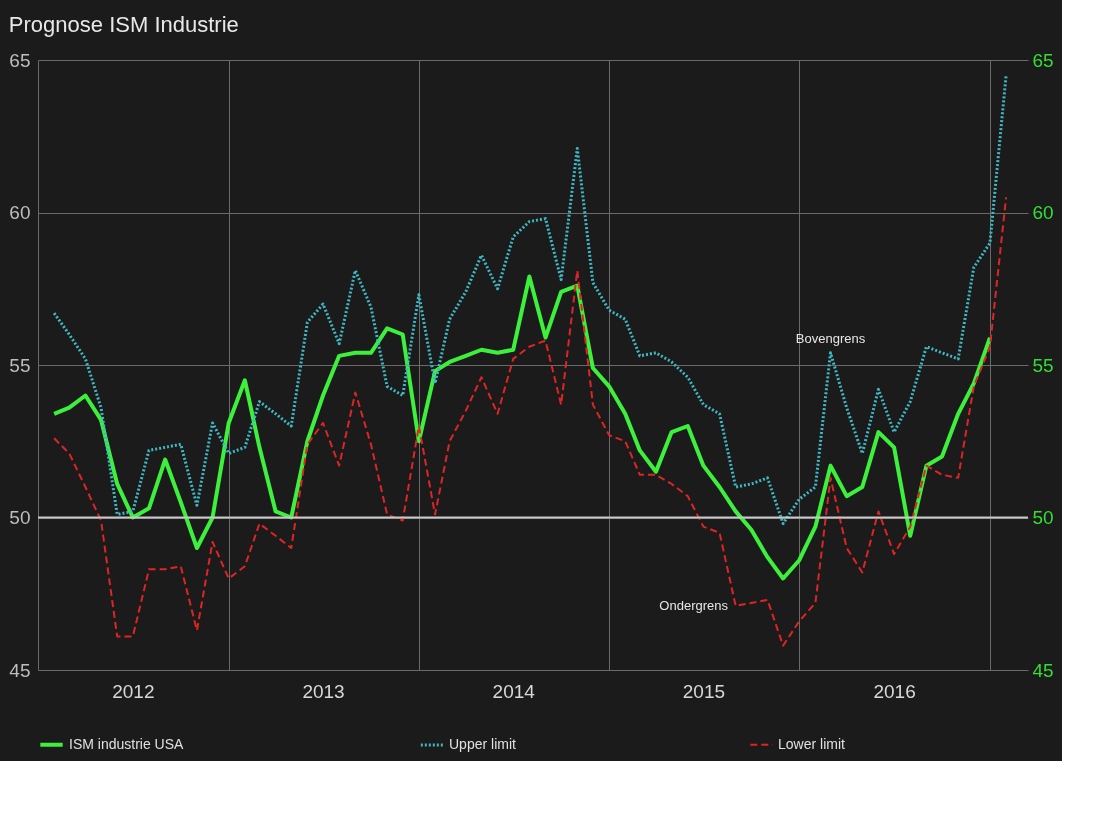  Describe the element at coordinates (1043, 670) in the screenshot. I see `y2-tick-label: 45` at that location.